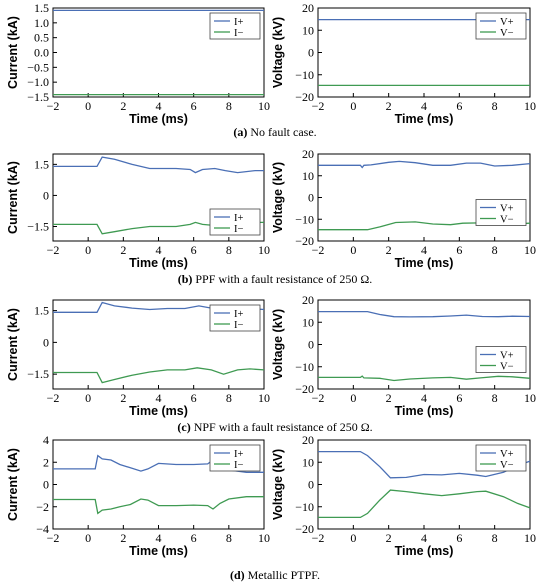  Describe the element at coordinates (238, 454) in the screenshot. I see `legend-label: I+` at that location.